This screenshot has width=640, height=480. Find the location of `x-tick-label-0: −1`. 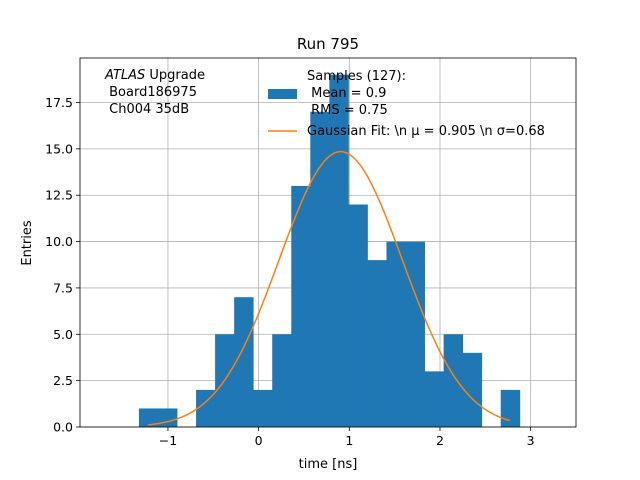

x-tick-label-0: −1 is located at coordinates (168, 440).